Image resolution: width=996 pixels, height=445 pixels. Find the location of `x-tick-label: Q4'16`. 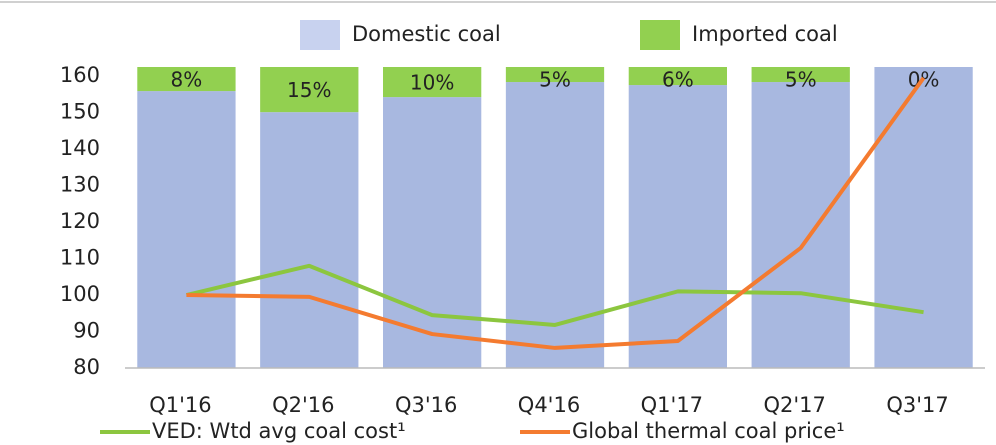

x-tick-label: Q4'16 is located at coordinates (549, 405).